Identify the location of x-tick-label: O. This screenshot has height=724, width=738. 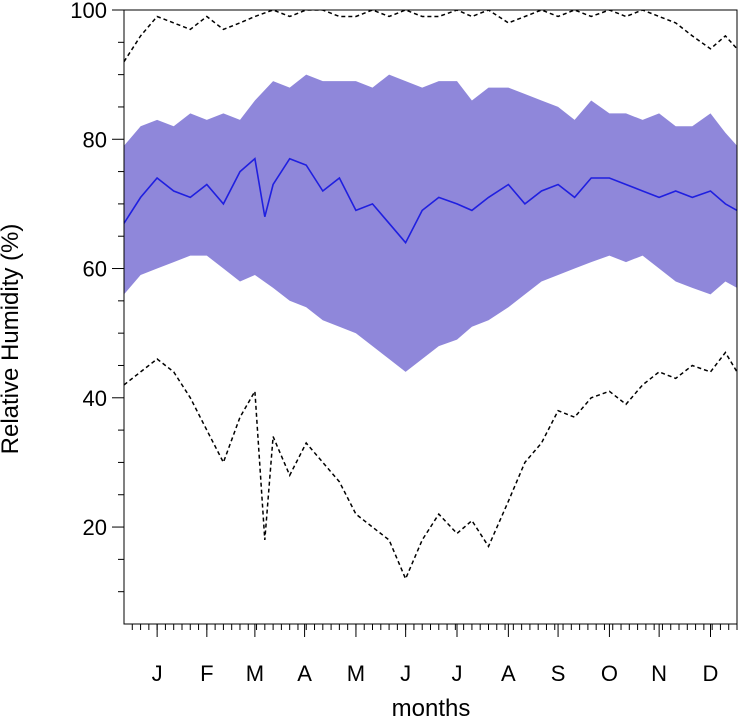
(609, 673).